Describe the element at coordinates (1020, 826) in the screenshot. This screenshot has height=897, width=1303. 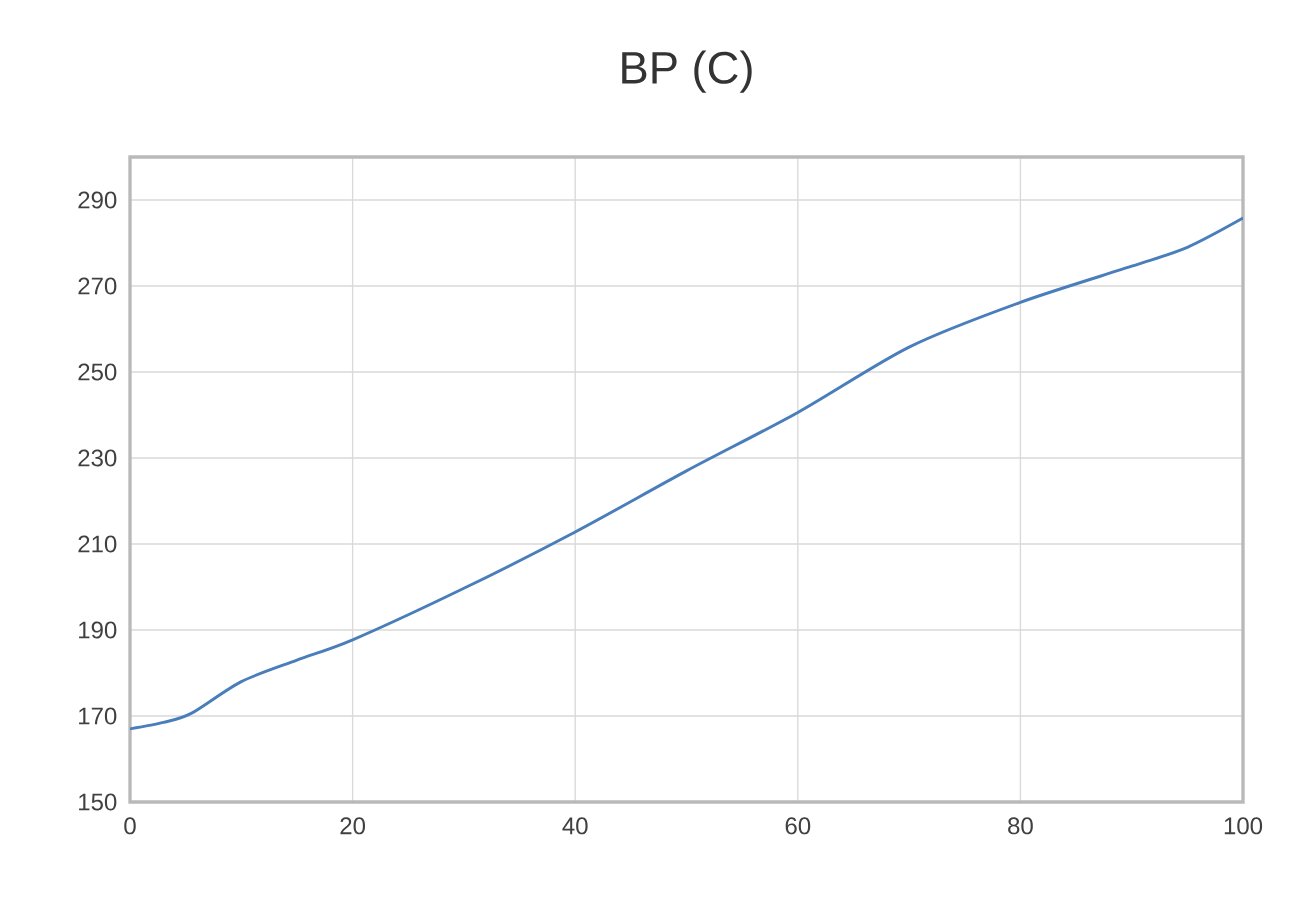
I see `x-tick-label: 80` at that location.